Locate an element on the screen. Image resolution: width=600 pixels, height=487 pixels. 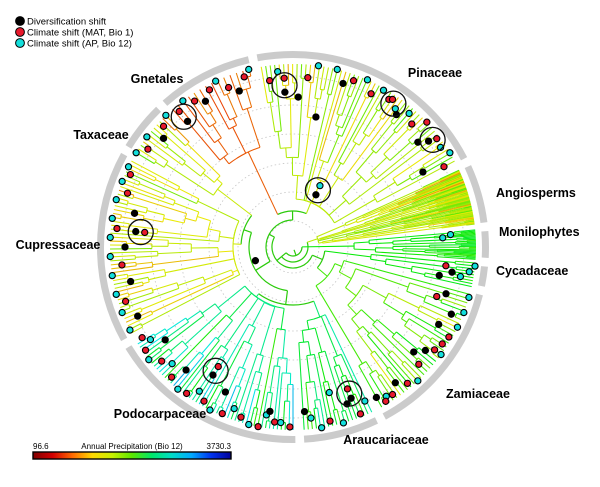
family-label: Araucariaceae is located at coordinates (386, 440).